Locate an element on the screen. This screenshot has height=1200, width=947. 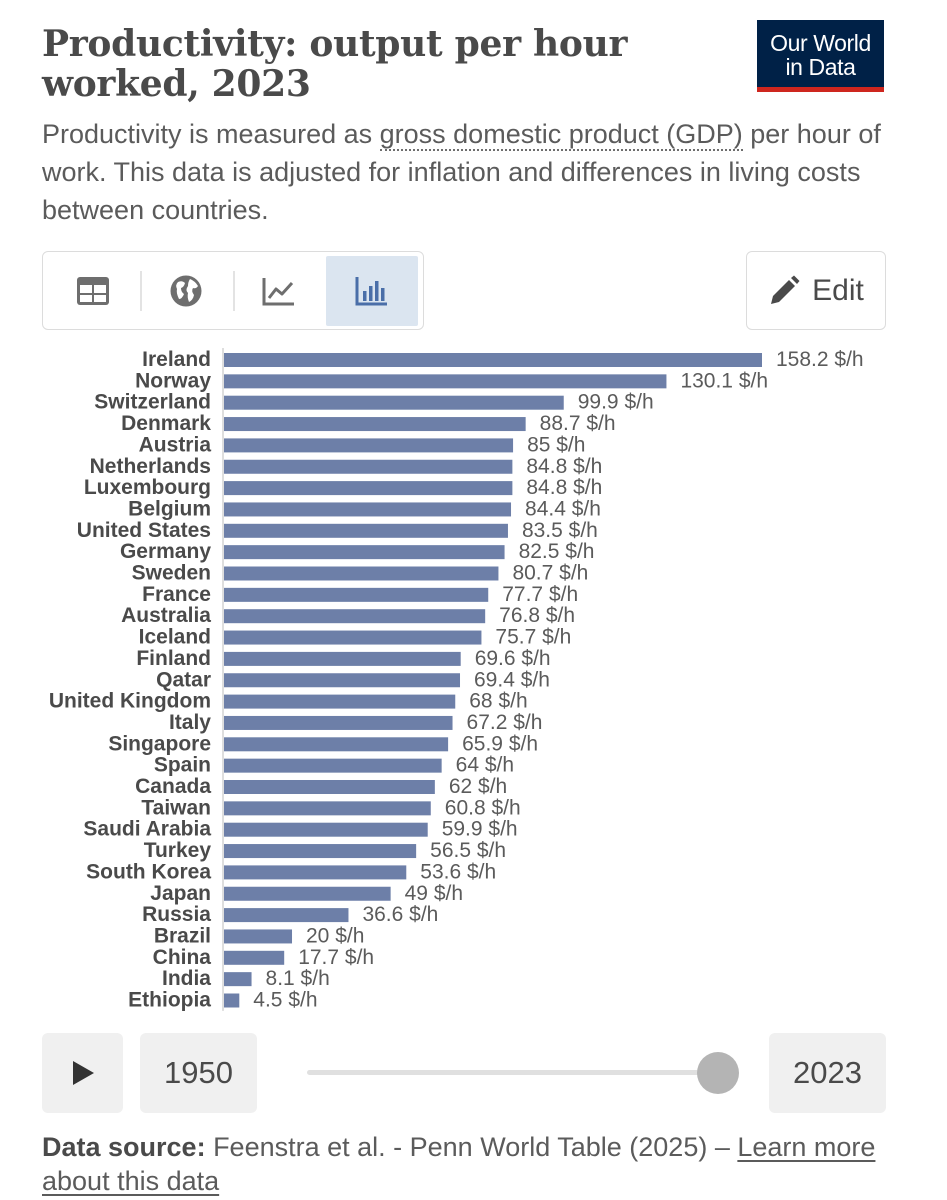
category-label: Sweden is located at coordinates (171, 573).